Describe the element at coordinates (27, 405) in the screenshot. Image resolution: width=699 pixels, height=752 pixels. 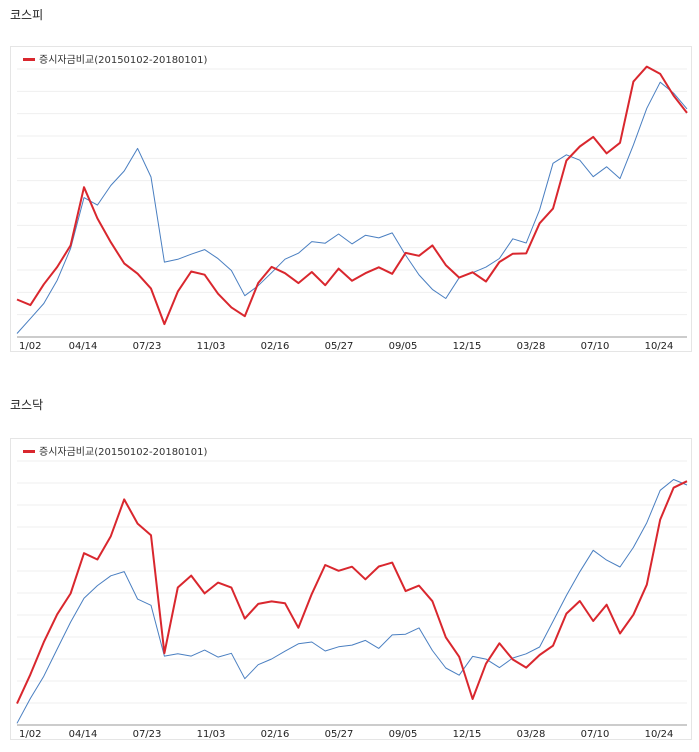
I see `kosdaq-title: 코스닥` at that location.